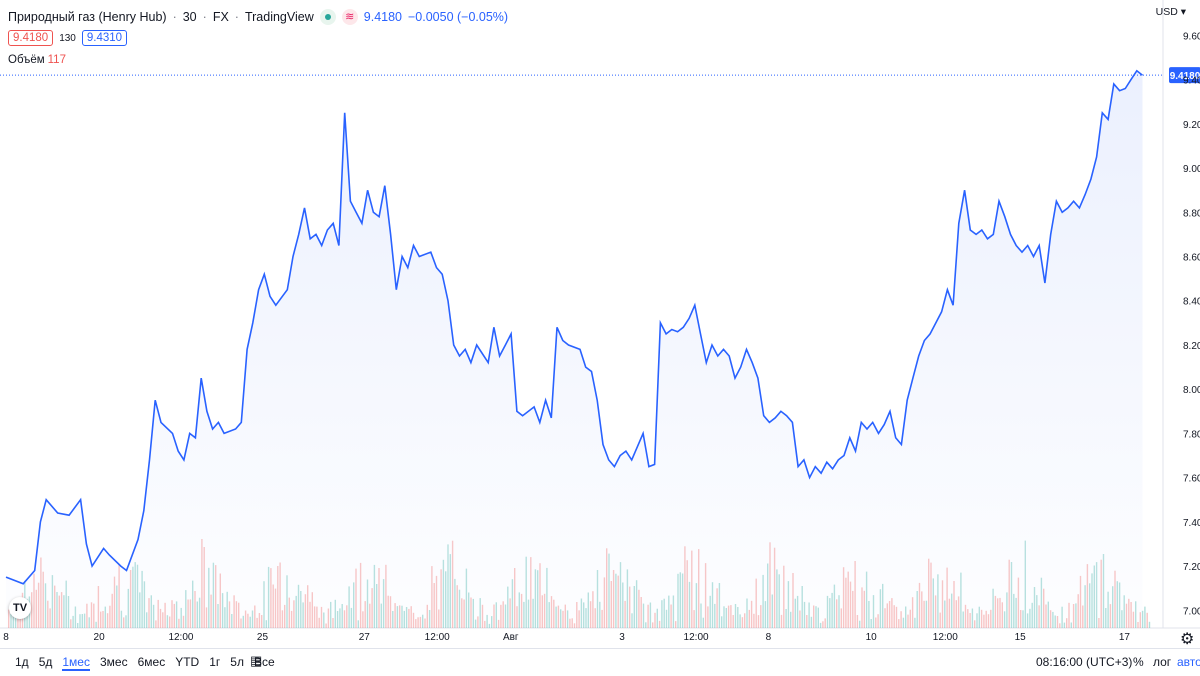  I want to click on price-change: −0.0050 (−0.05%), so click(458, 17).